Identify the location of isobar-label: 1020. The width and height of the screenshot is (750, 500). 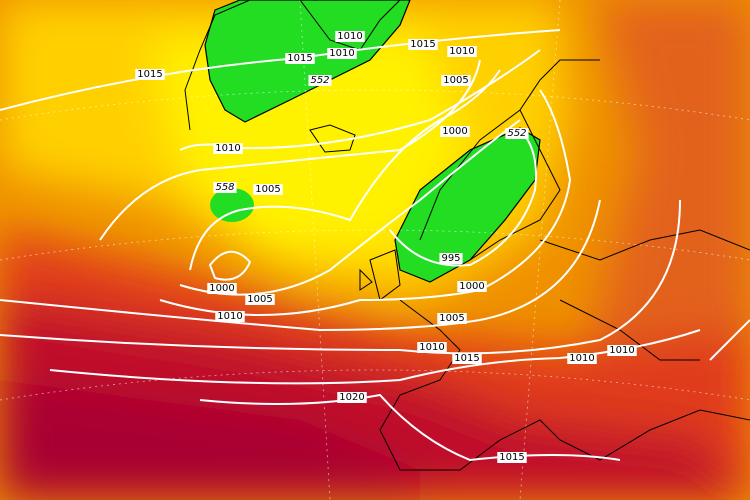
(351, 397).